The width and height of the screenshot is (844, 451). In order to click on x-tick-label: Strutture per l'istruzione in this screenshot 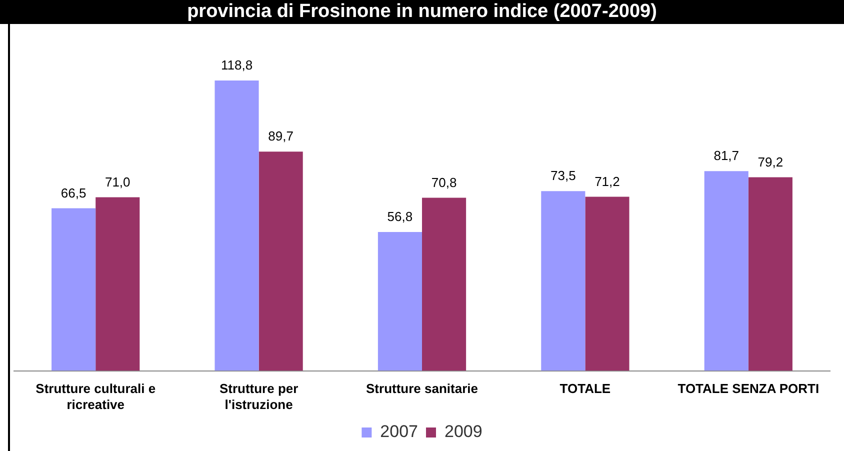, I will do `click(258, 396)`.